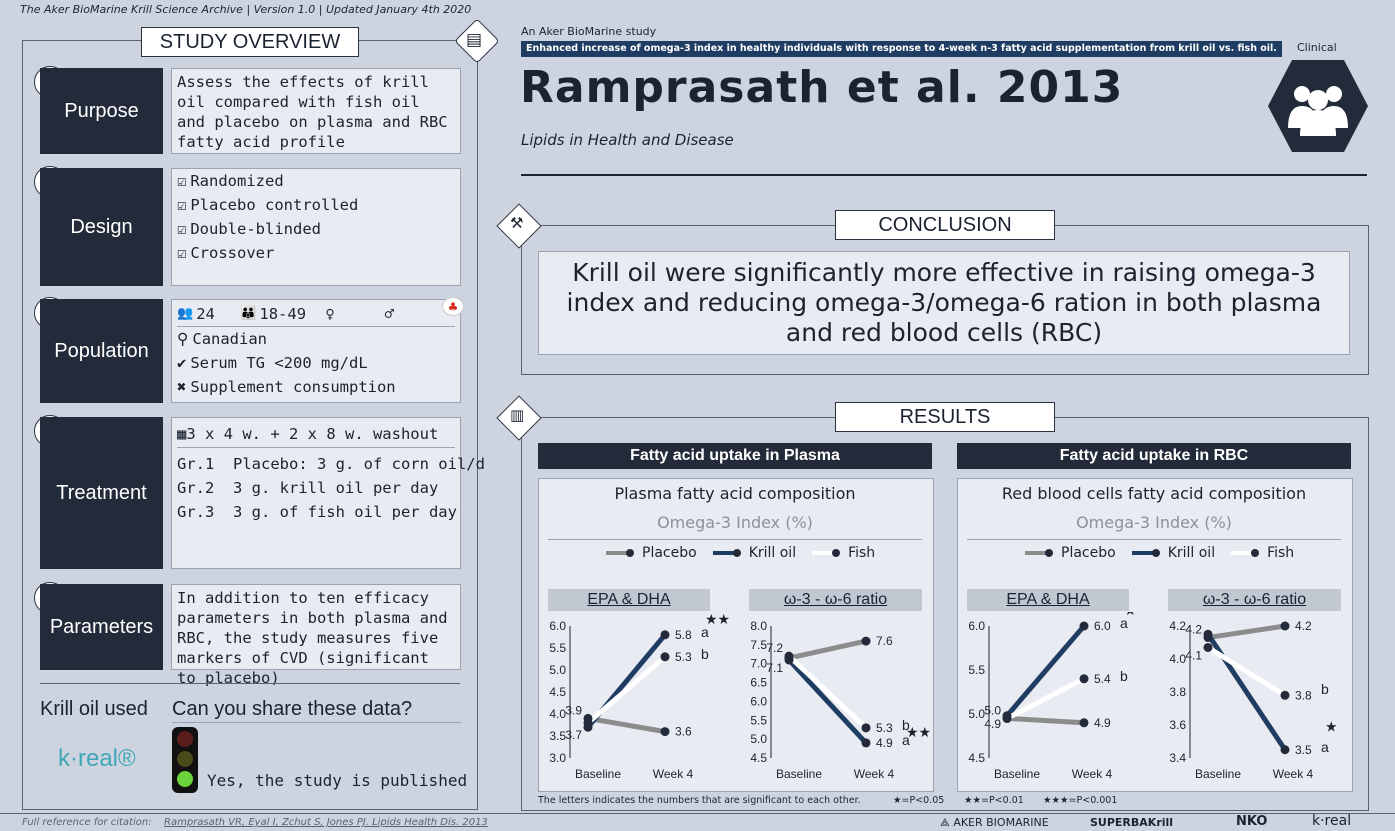 The image size is (1395, 831). I want to click on canada-flag-icon: ♣, so click(453, 306).